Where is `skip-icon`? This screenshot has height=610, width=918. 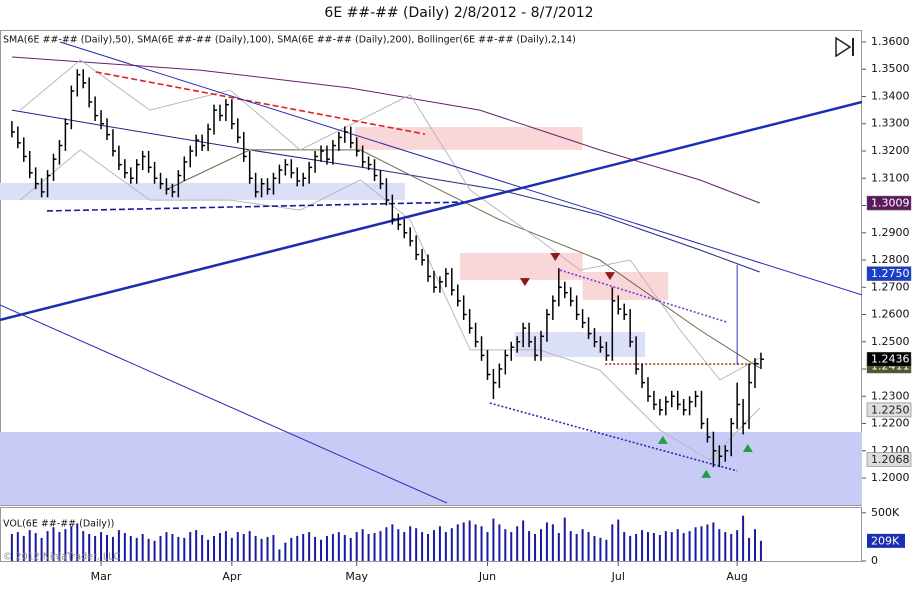 skip-icon is located at coordinates (844, 47).